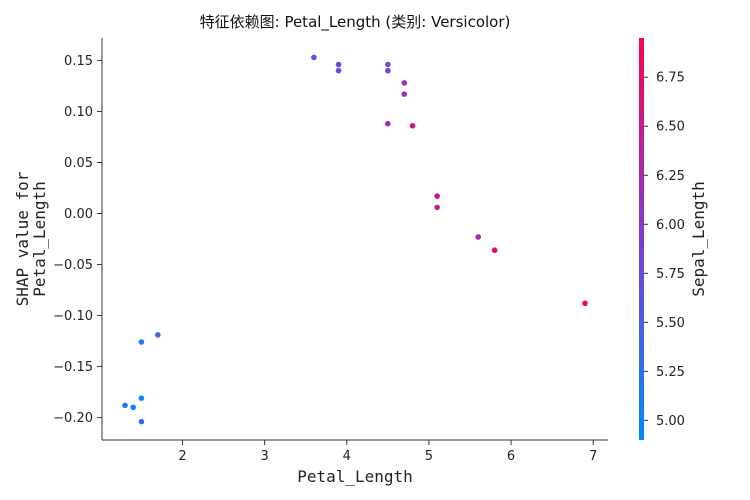 This screenshot has width=750, height=500. I want to click on colorbar, so click(641, 239).